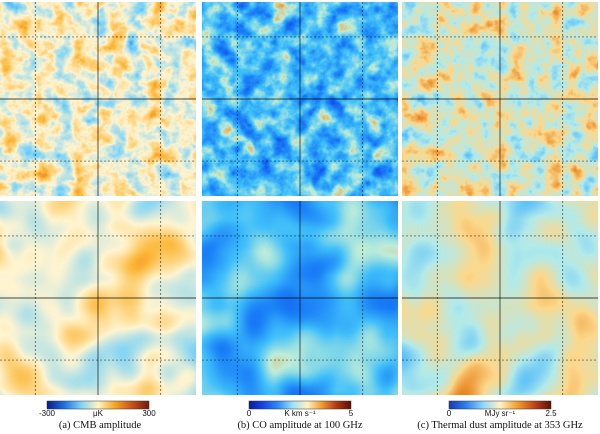 This screenshot has width=600, height=434. Describe the element at coordinates (100, 425) in the screenshot. I see `caption-cmb: (a) CMB amplitude` at that location.